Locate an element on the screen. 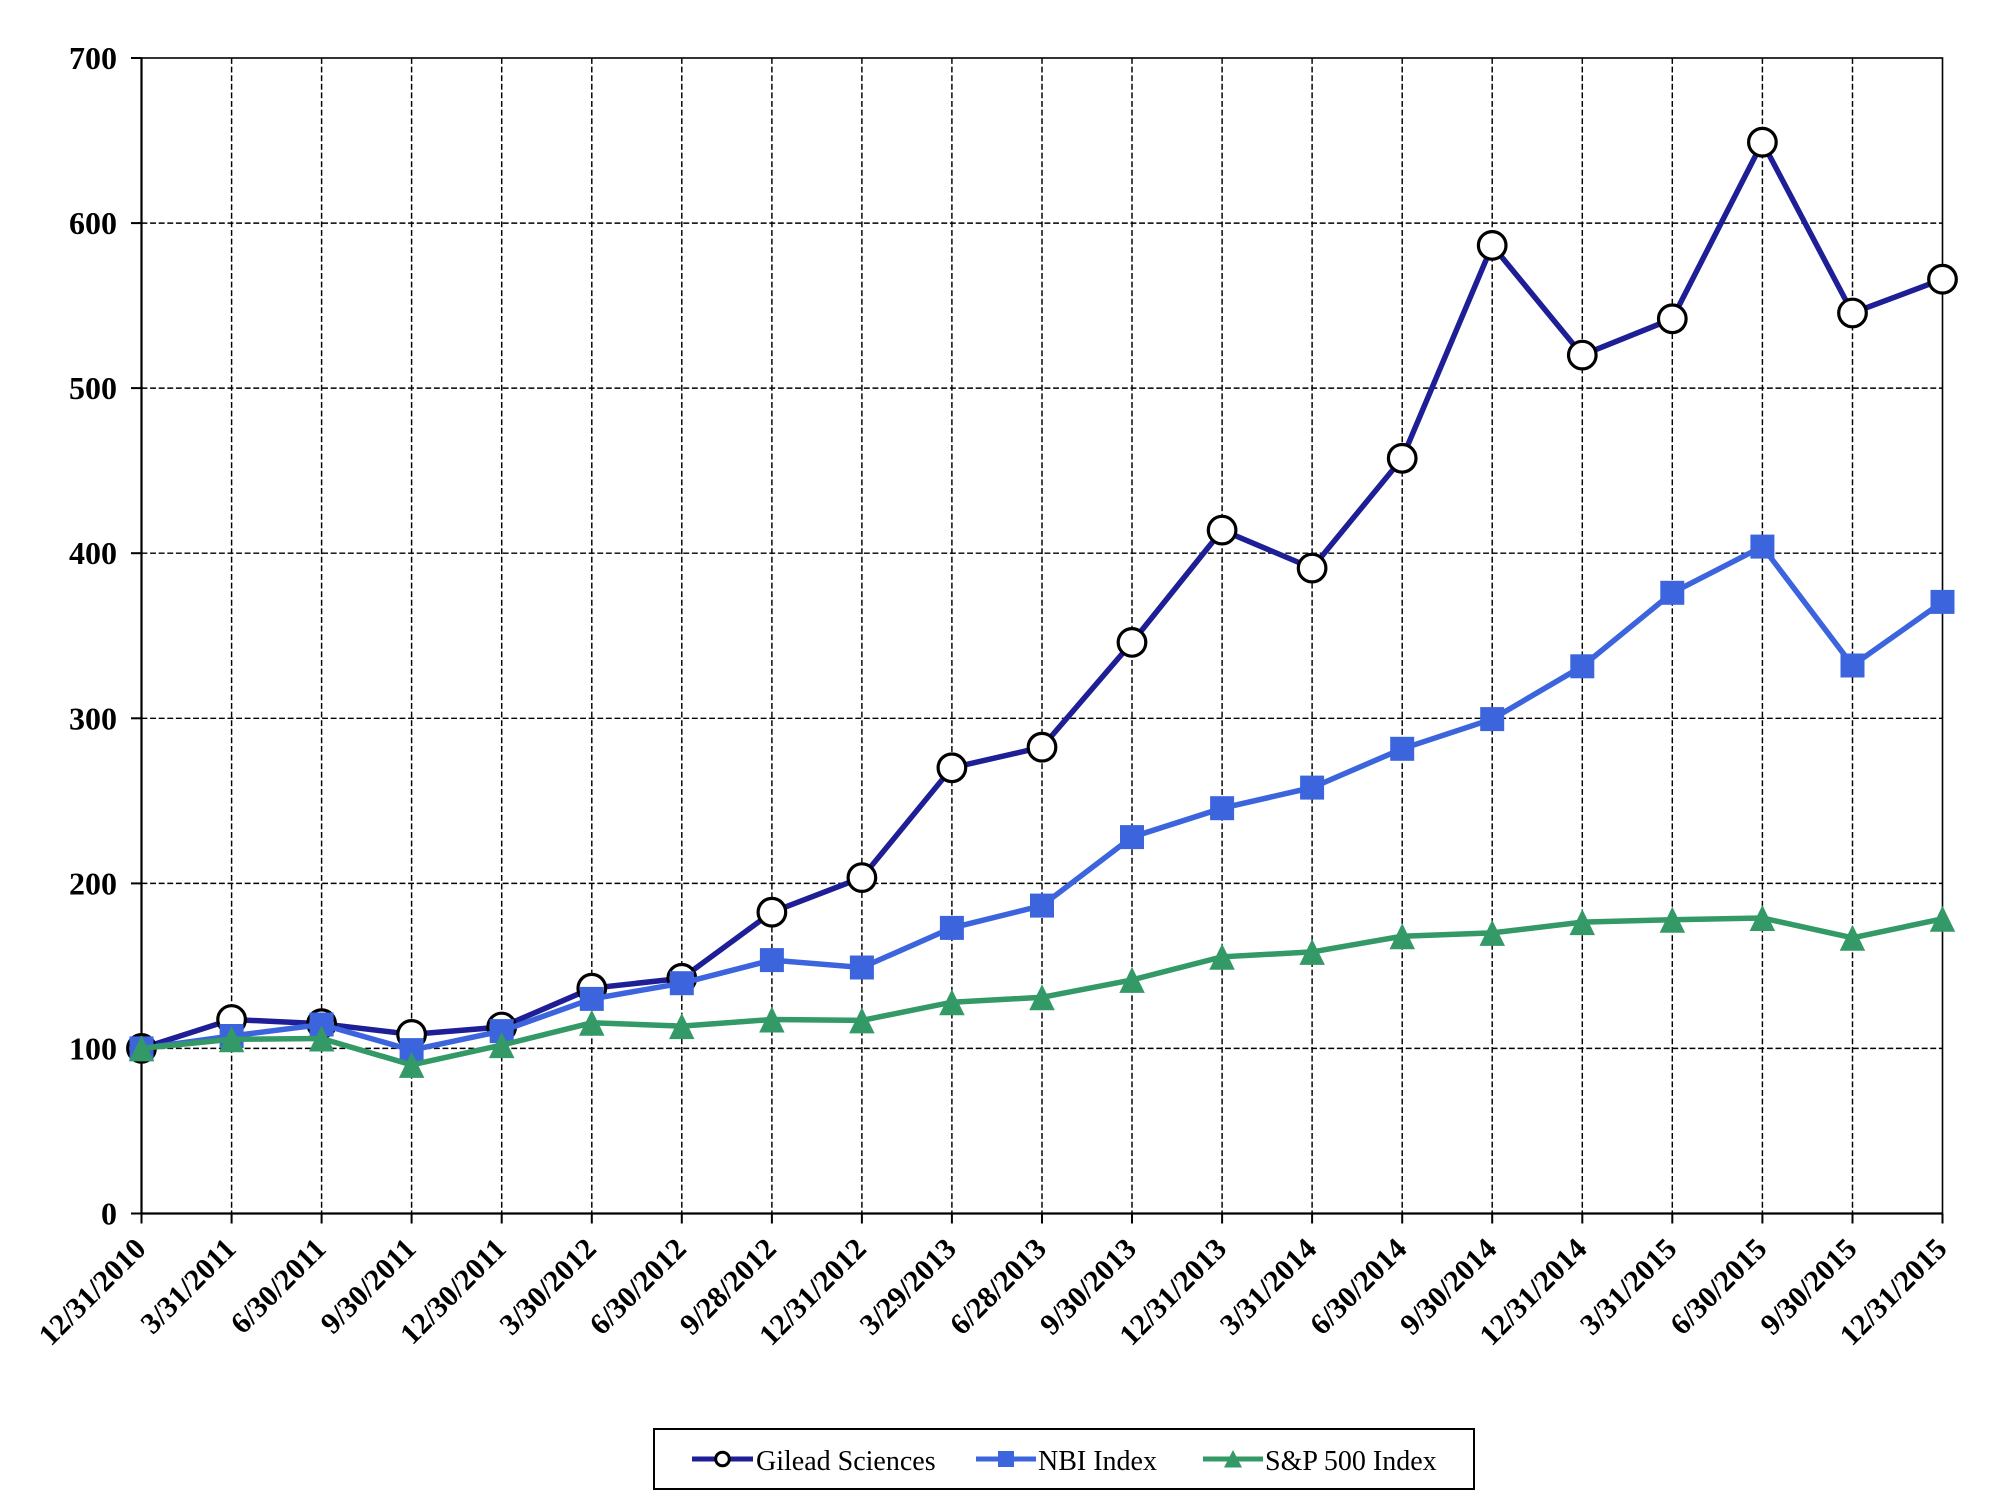 The image size is (2000, 1505). svg-text: 200 is located at coordinates (93, 883).